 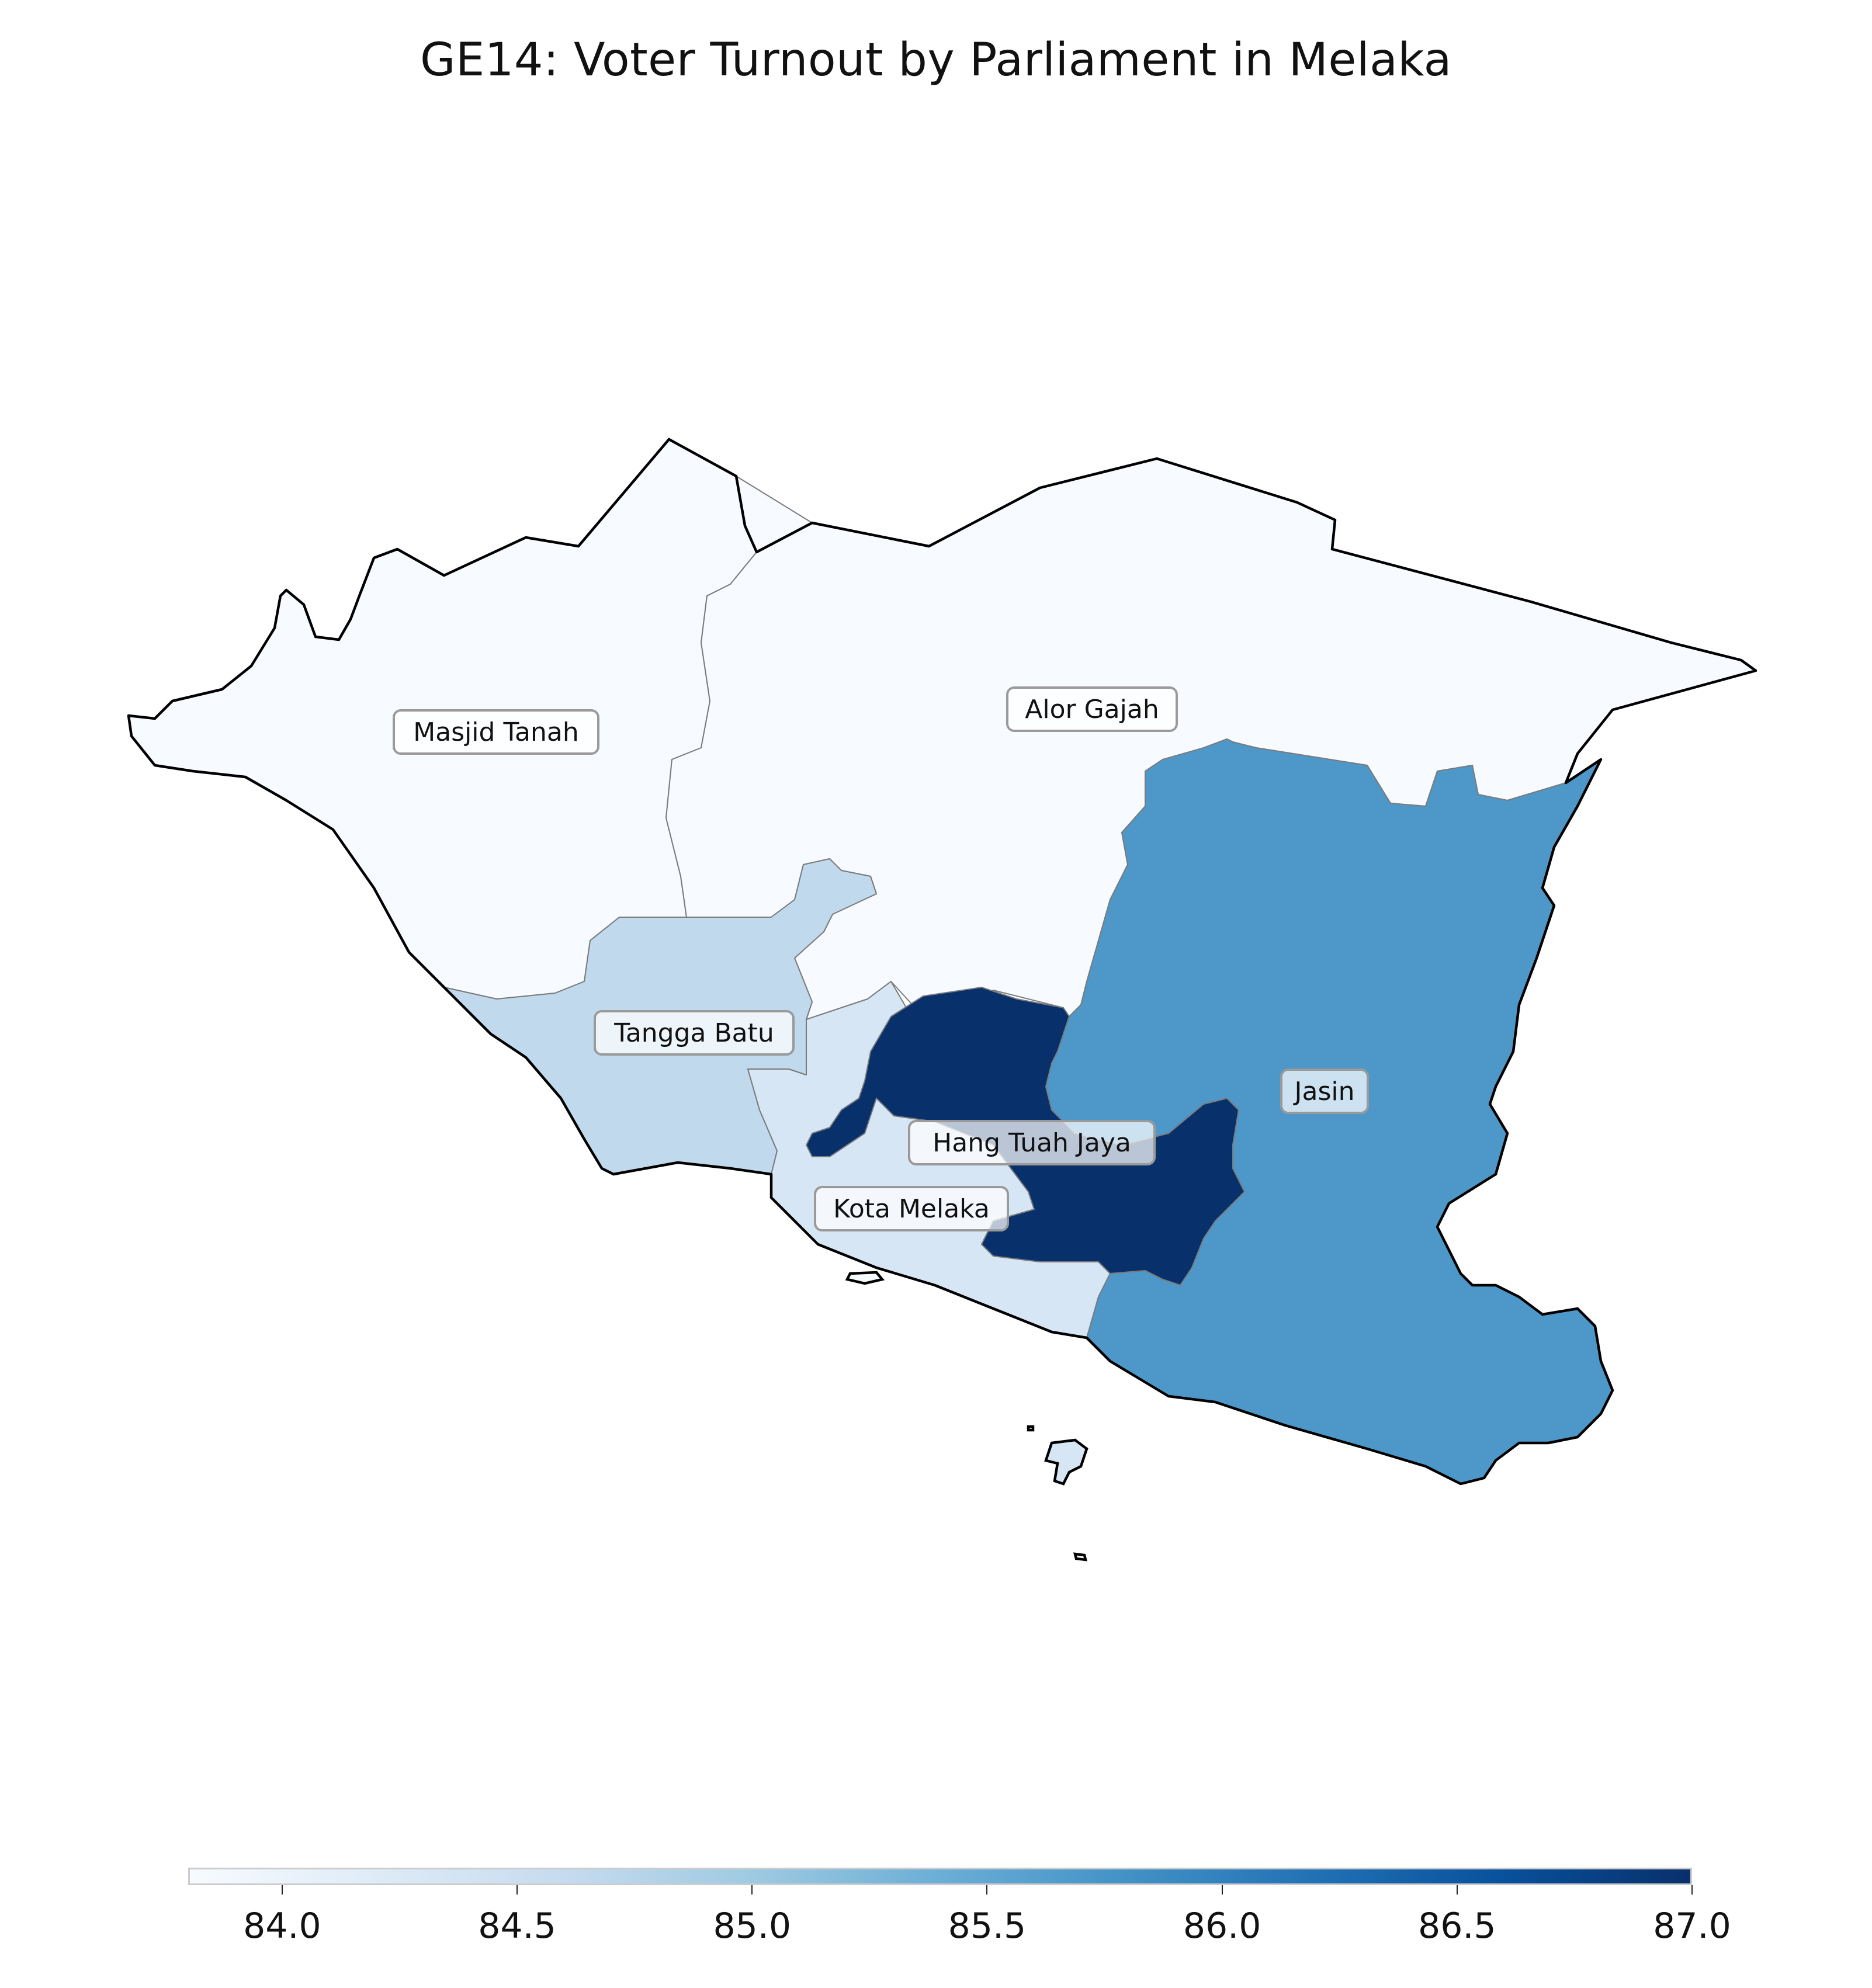 I want to click on colorbar, so click(x=940, y=1876).